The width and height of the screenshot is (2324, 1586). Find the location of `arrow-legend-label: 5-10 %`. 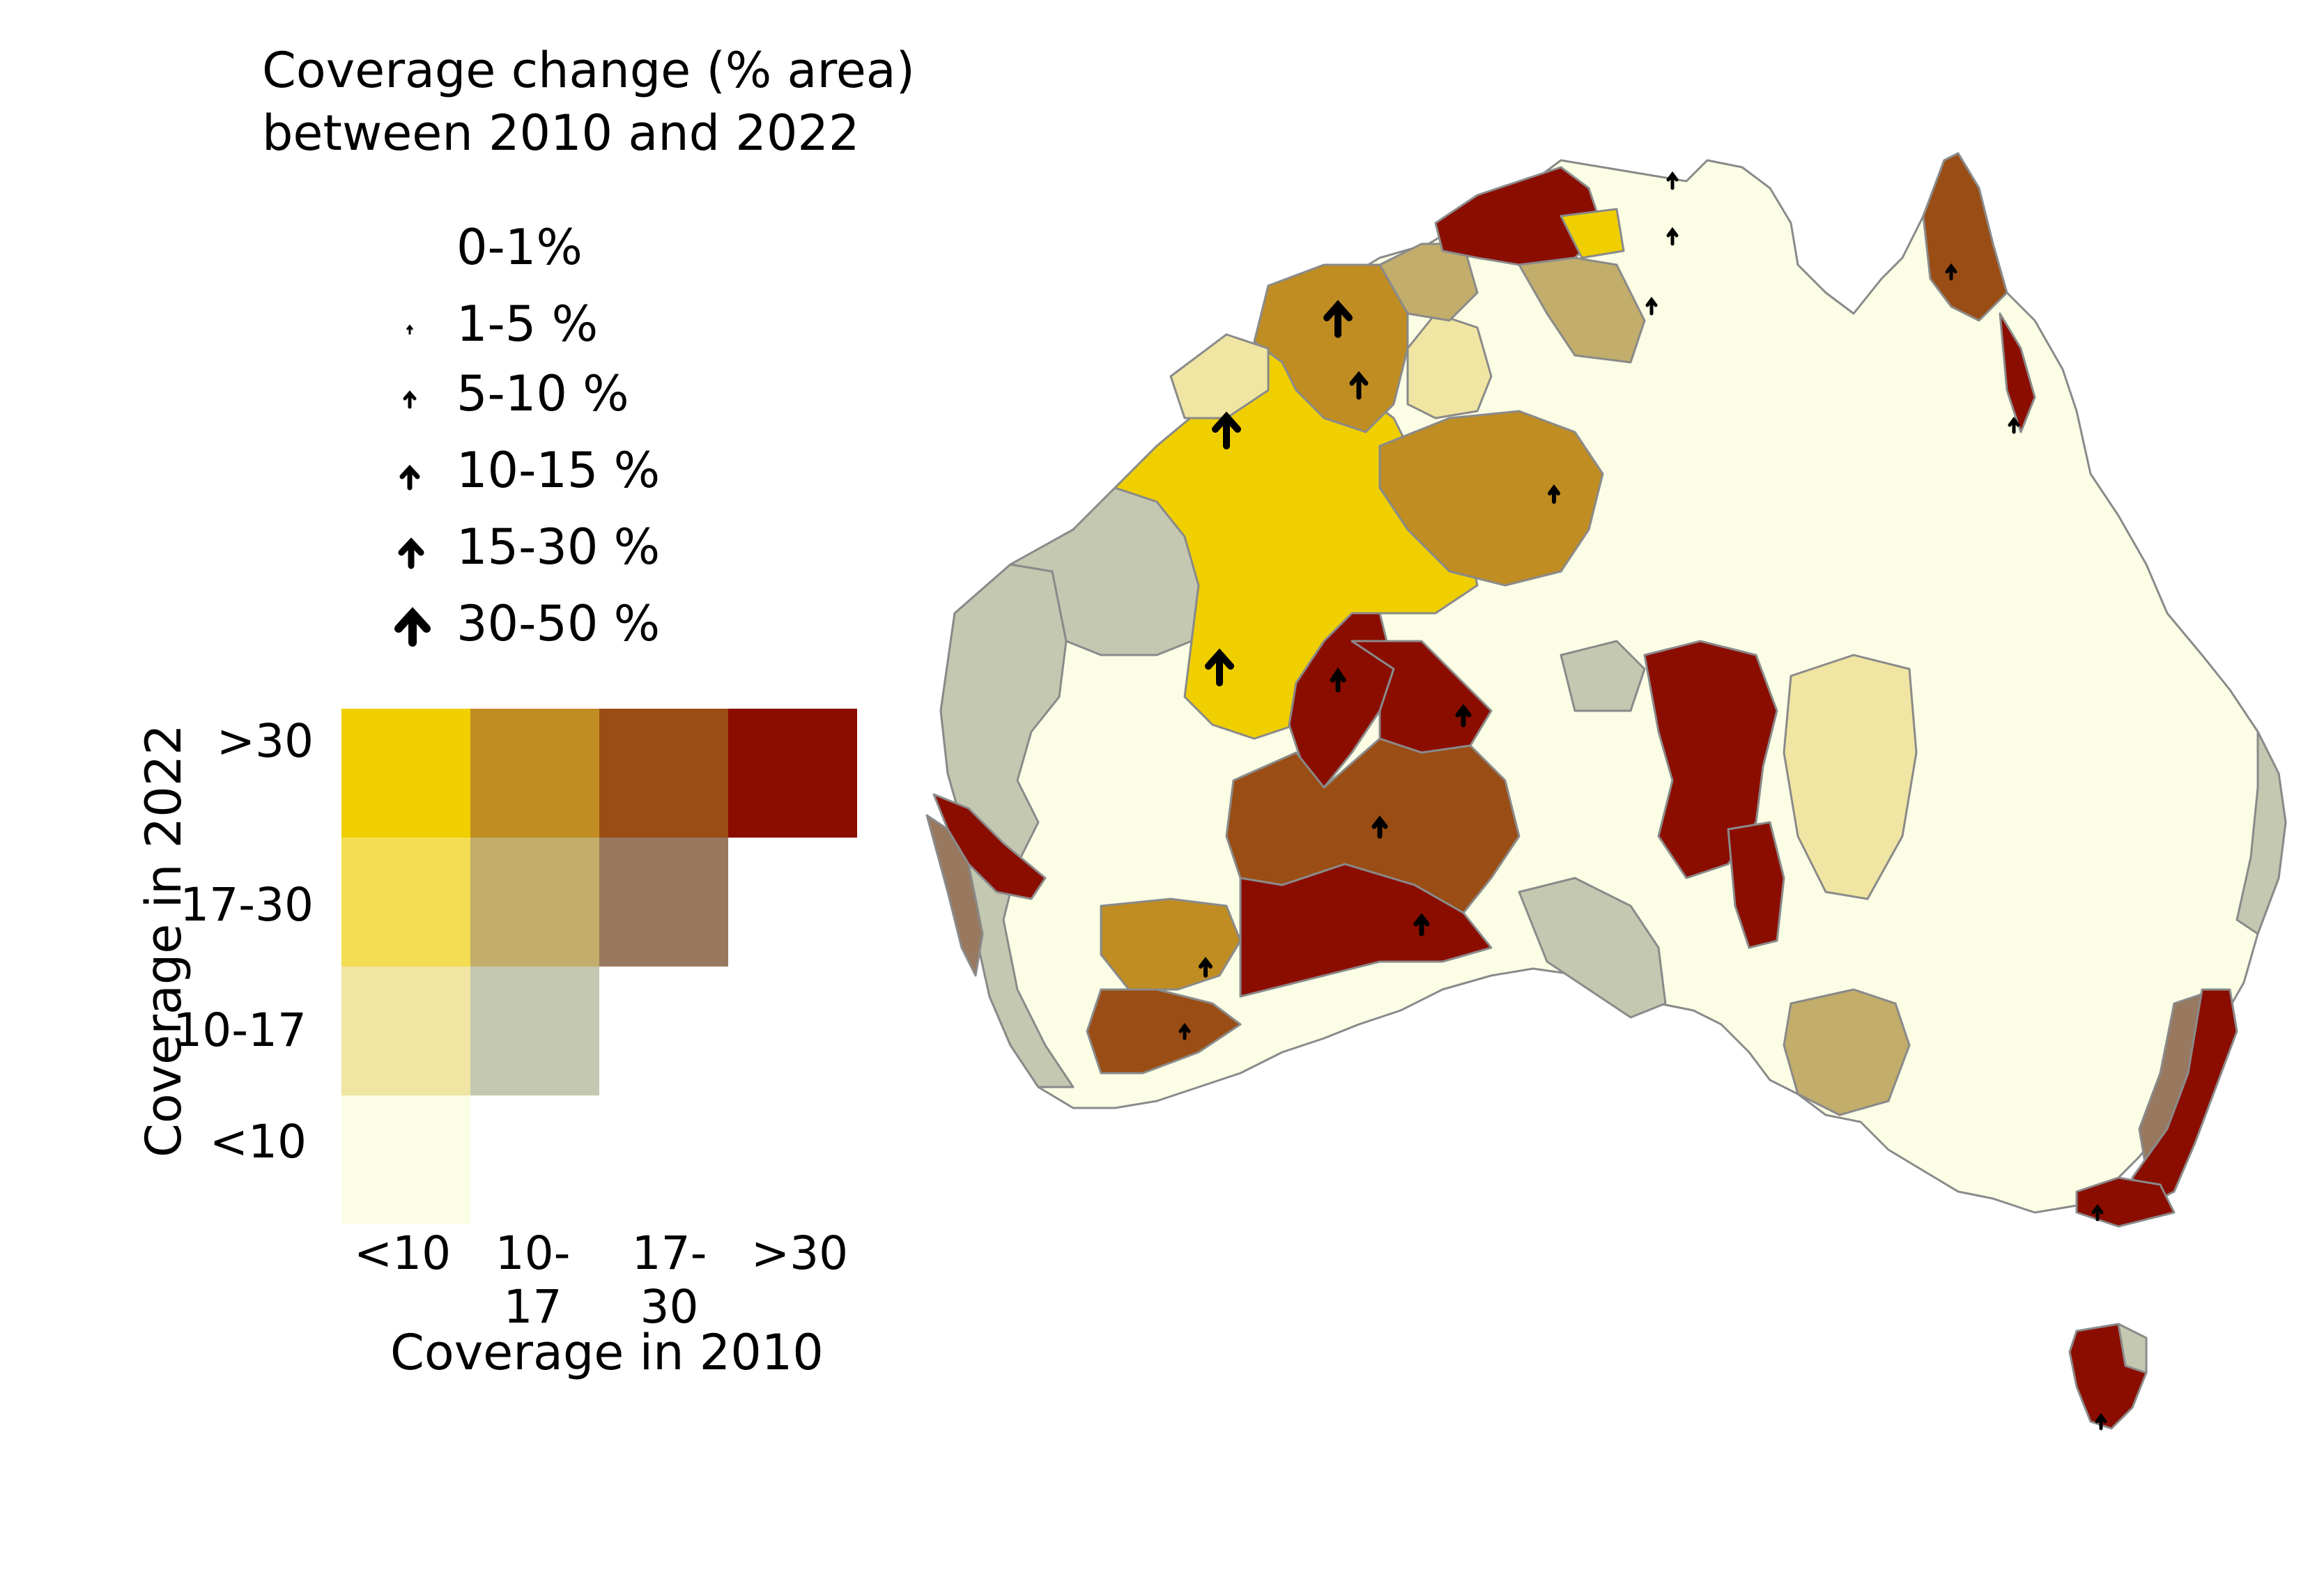

arrow-legend-label: 5-10 % is located at coordinates (542, 393).